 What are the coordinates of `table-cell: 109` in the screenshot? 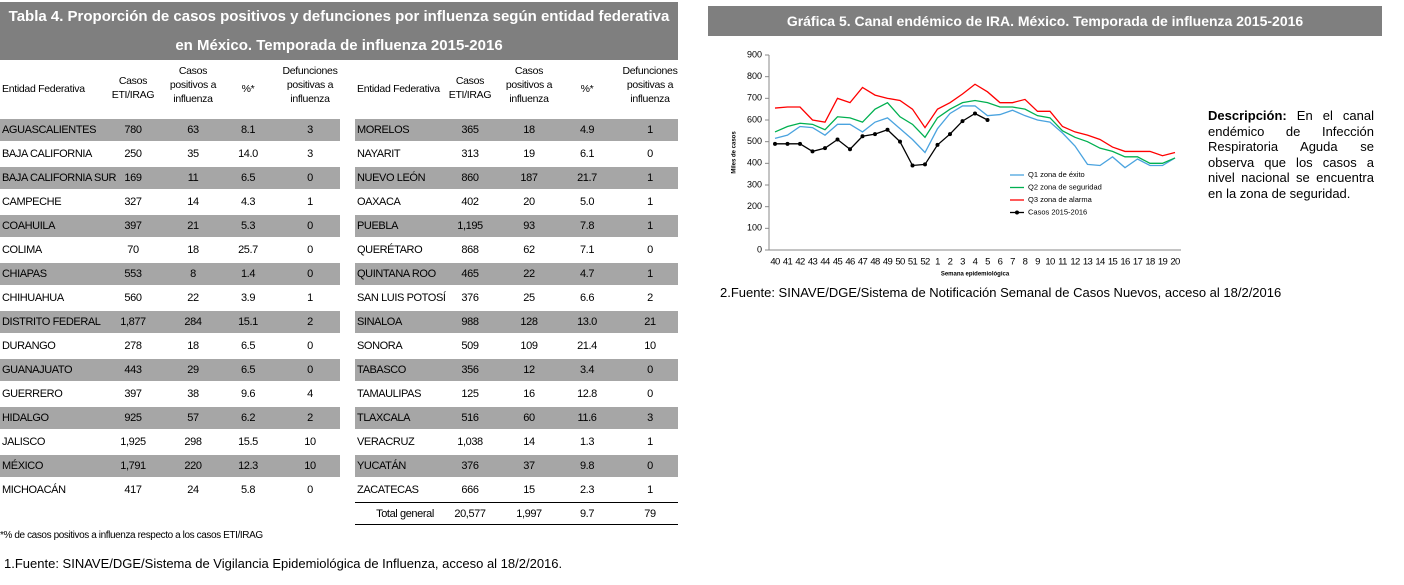 It's located at (529, 346).